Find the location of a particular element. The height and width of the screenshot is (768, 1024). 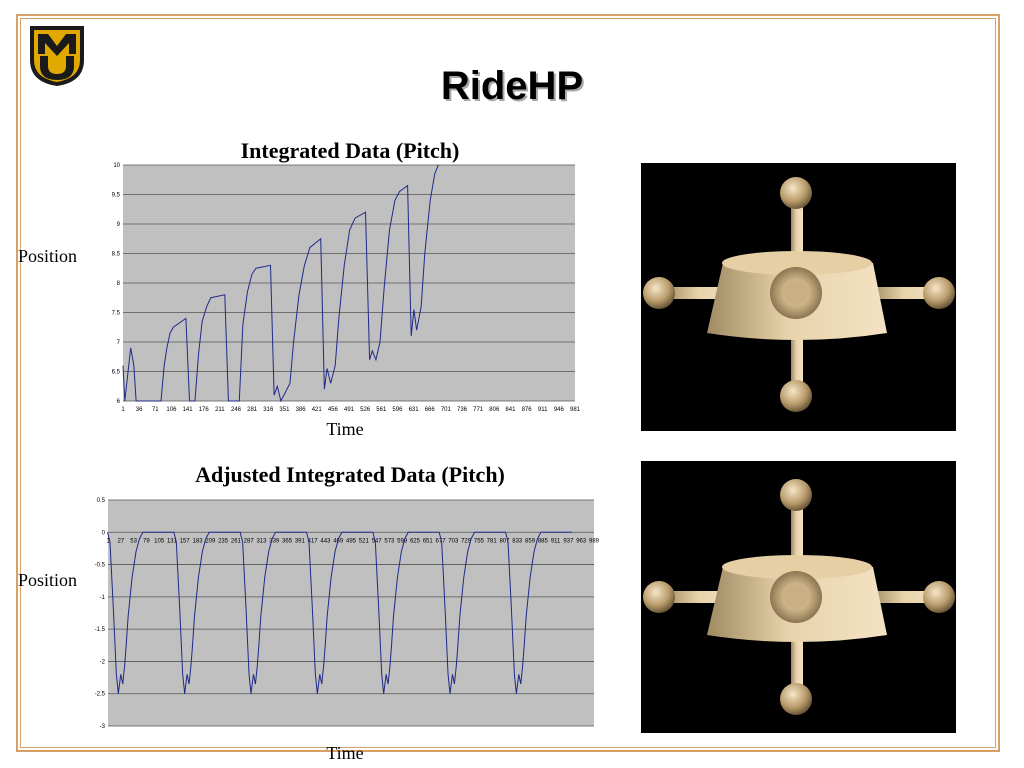

chart-2-y-tick: -2 is located at coordinates (103, 662).